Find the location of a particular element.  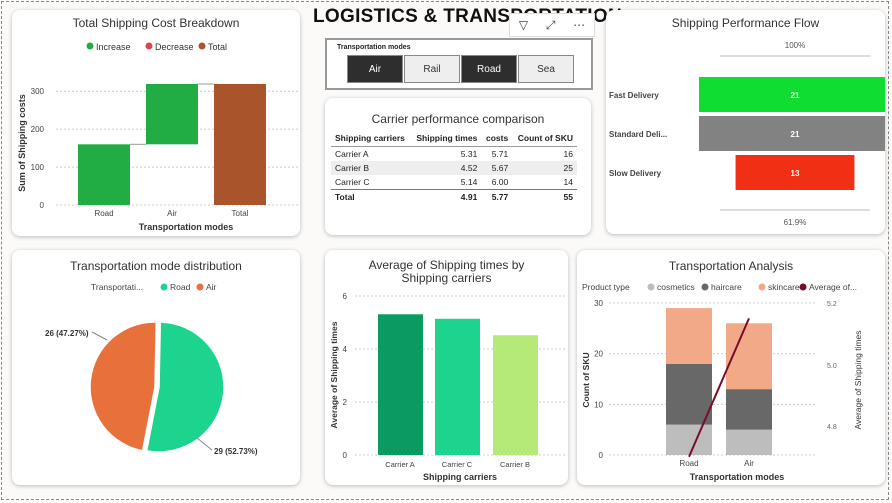

y2-tick-label: 4.8 is located at coordinates (832, 427).